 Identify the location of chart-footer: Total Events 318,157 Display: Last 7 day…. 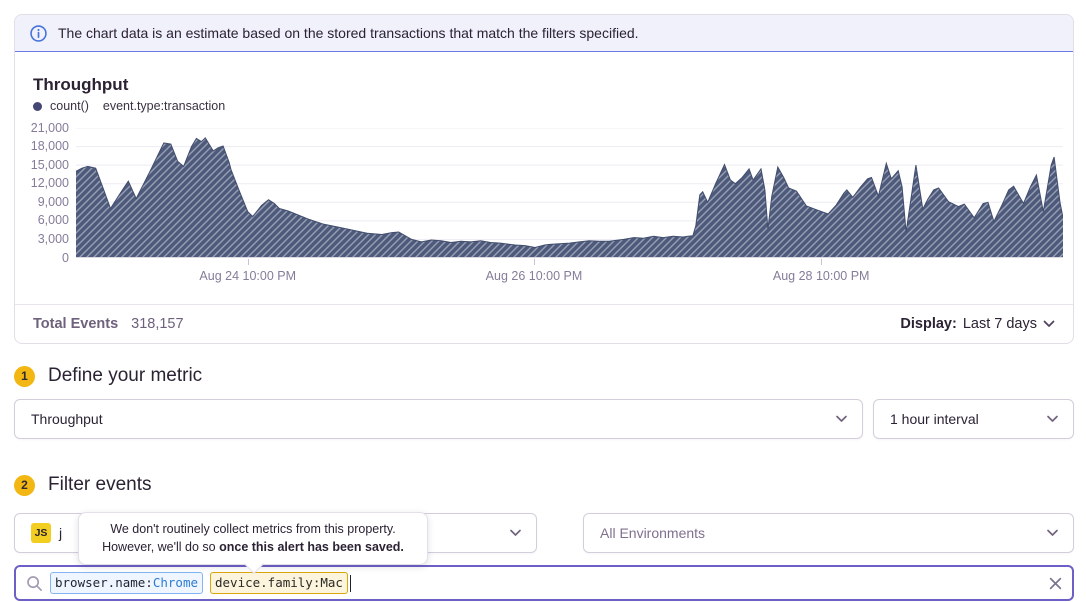
(544, 323).